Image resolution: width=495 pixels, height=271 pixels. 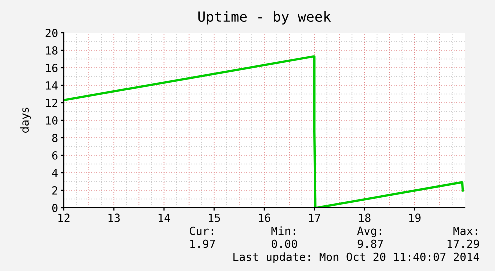 What do you see at coordinates (214, 218) in the screenshot?
I see `x-tick-label: 15` at bounding box center [214, 218].